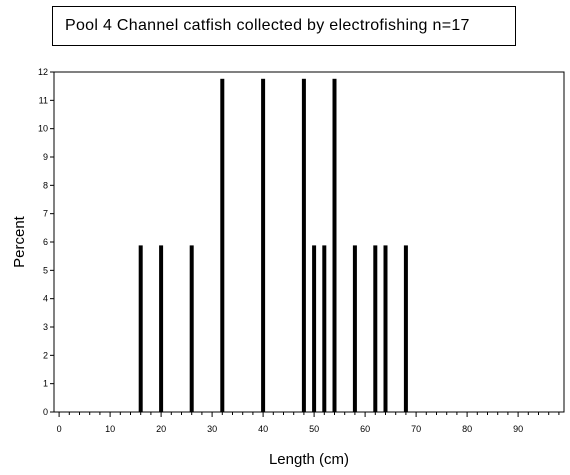 This screenshot has height=475, width=570. Describe the element at coordinates (19, 241) in the screenshot. I see `y-axis-label: Percent` at that location.